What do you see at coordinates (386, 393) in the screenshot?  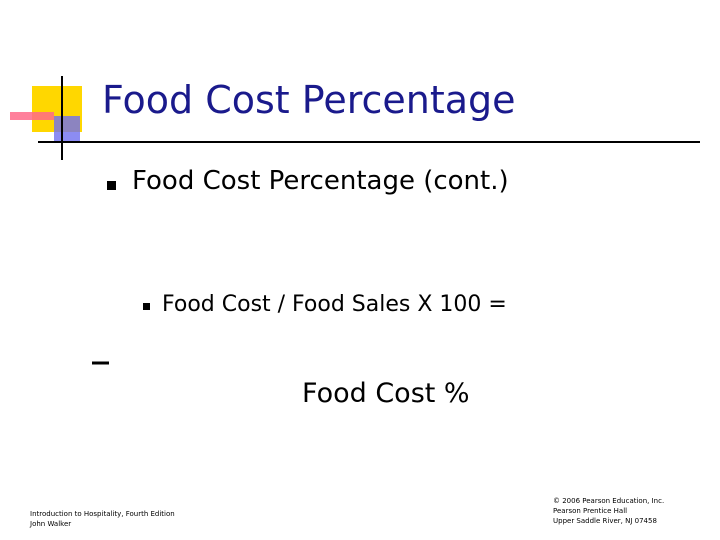 I see `bullet-text: Food Cost %` at bounding box center [386, 393].